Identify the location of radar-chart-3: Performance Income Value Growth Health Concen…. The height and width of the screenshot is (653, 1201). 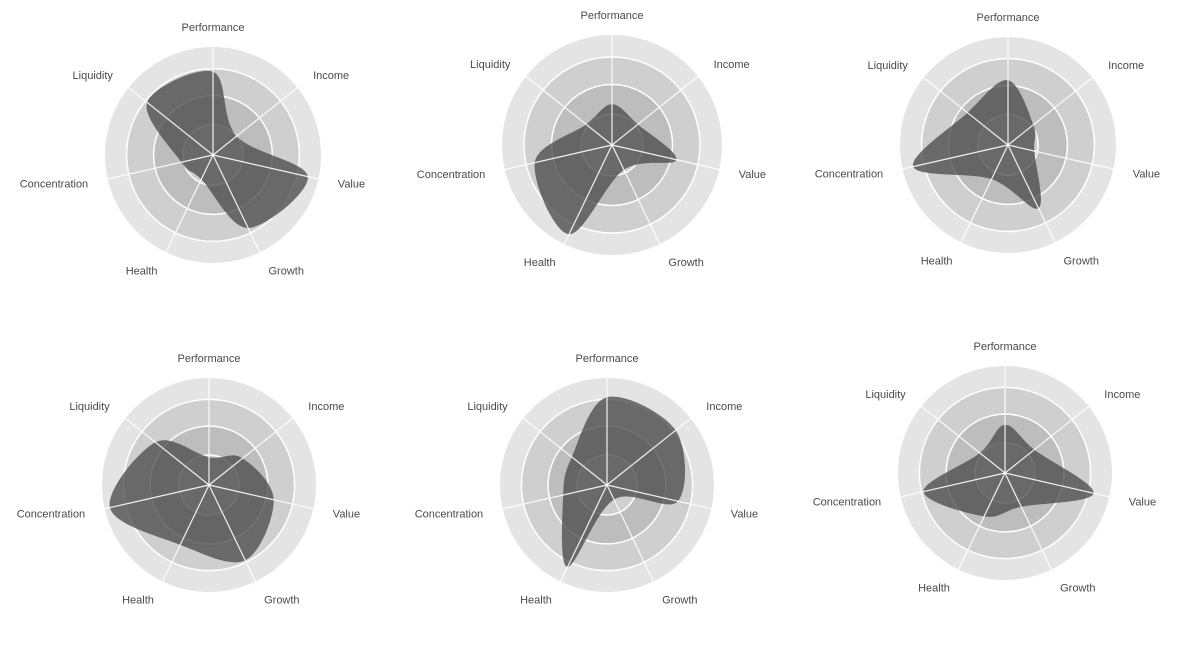
(987, 139).